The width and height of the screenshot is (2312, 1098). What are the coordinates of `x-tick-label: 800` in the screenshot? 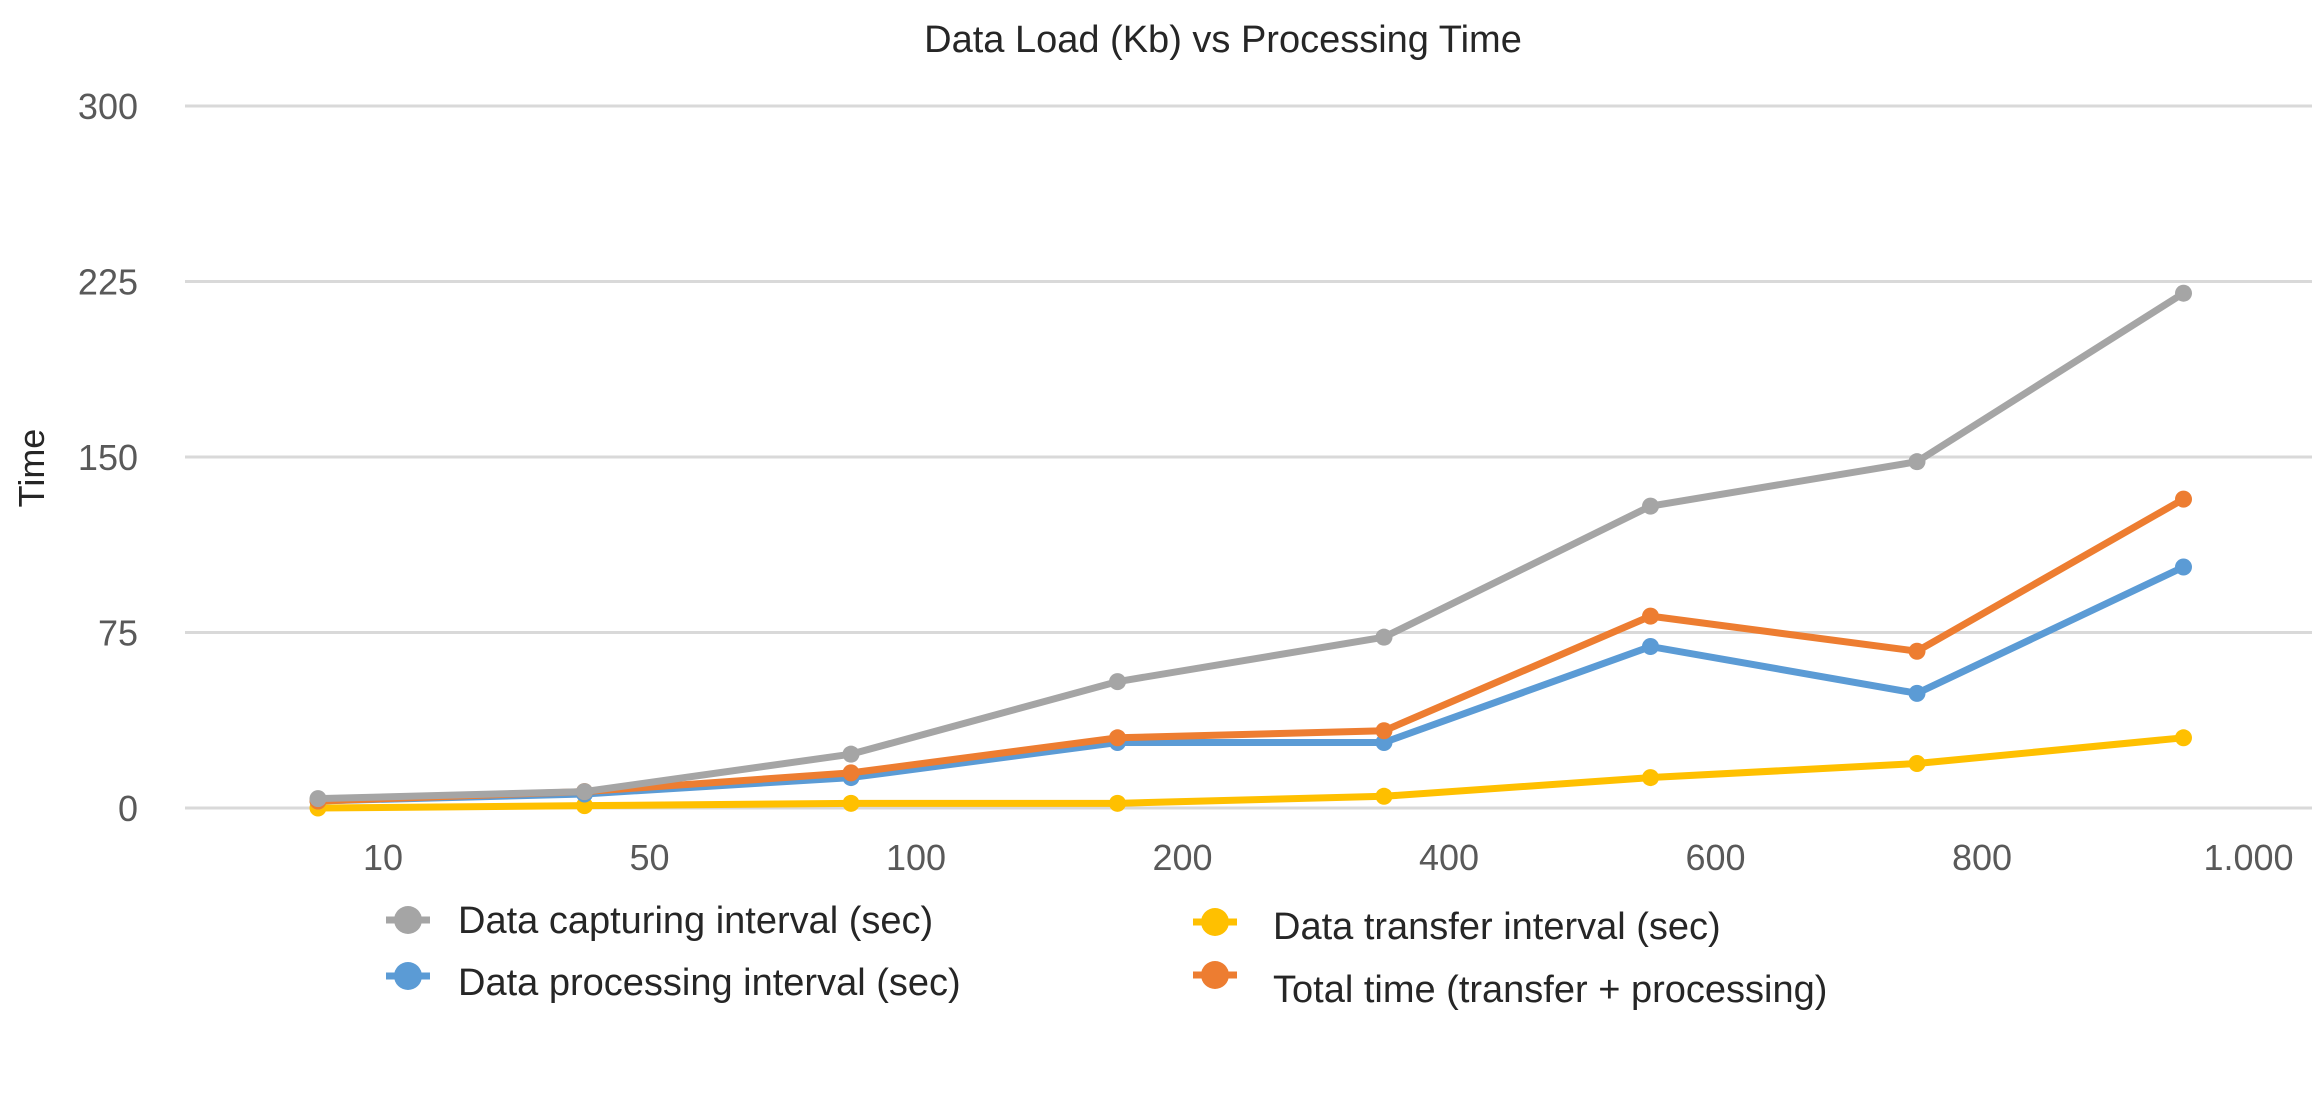 It's located at (1982, 857).